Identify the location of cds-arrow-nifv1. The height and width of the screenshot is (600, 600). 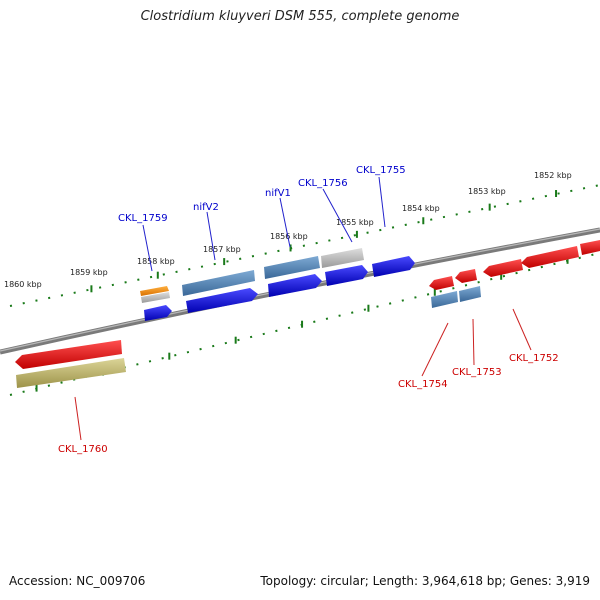
(295, 285).